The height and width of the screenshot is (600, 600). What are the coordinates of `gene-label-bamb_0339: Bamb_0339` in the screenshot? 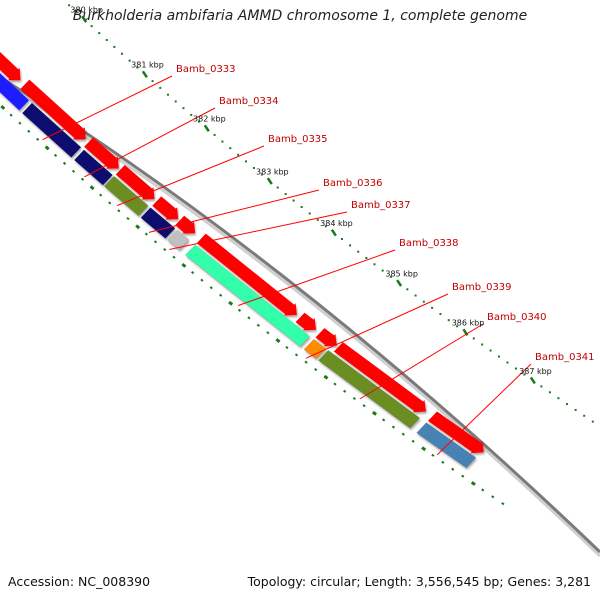 It's located at (482, 287).